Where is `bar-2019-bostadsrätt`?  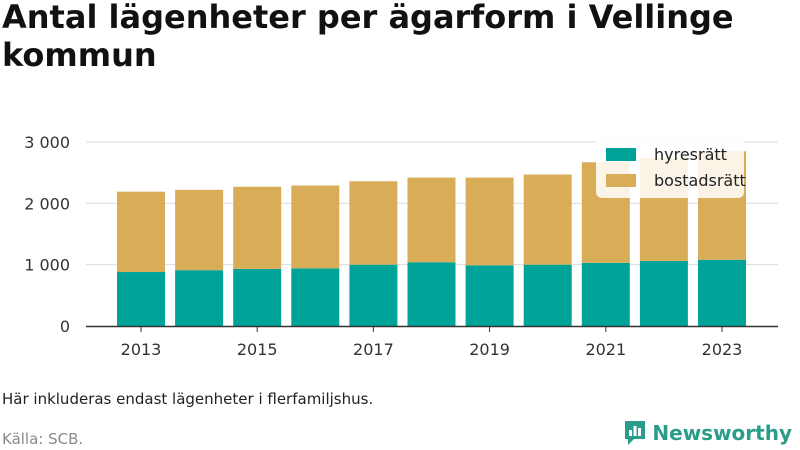
bar-2019-bostadsrätt is located at coordinates (489, 221).